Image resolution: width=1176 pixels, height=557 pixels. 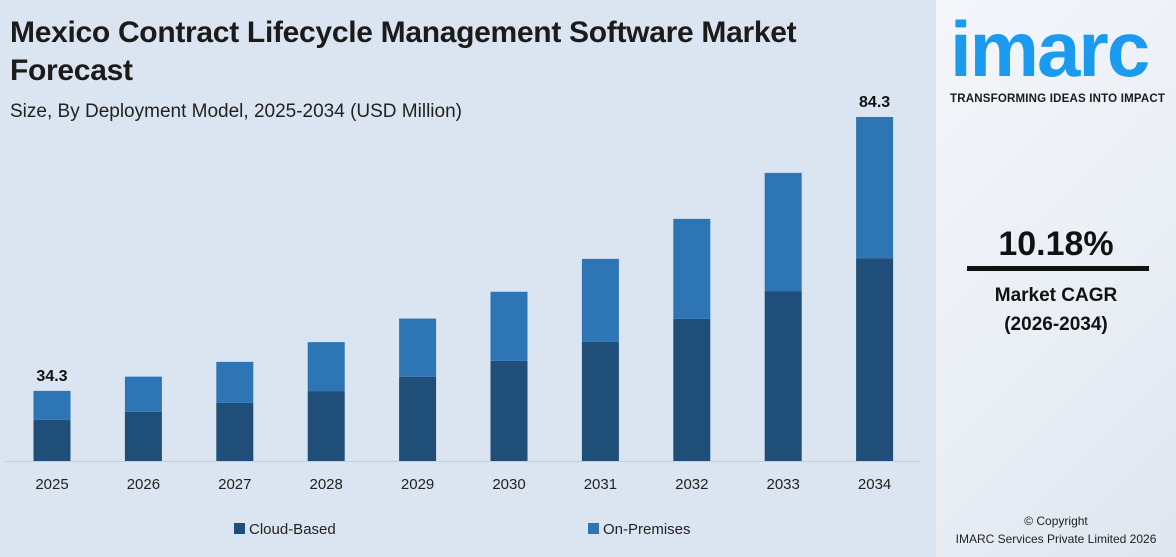 What do you see at coordinates (600, 401) in the screenshot?
I see `bar-cloud-based-2031` at bounding box center [600, 401].